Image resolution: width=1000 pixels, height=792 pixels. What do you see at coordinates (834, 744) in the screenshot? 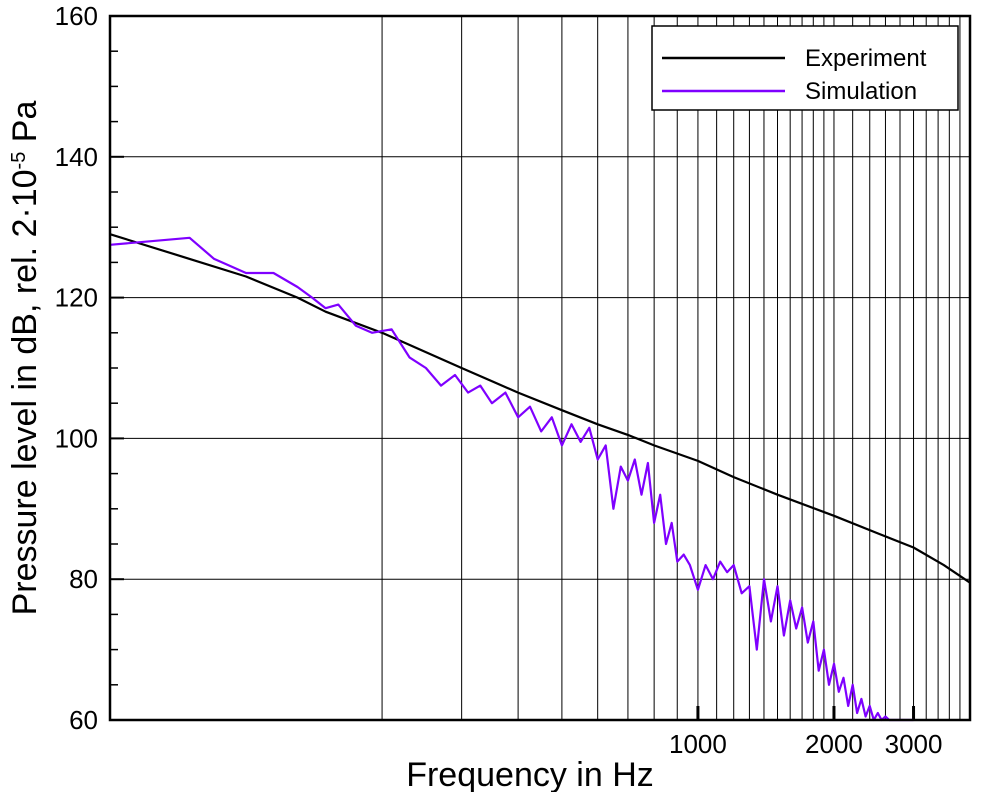
I see `x-tick-label: 2000` at bounding box center [834, 744].